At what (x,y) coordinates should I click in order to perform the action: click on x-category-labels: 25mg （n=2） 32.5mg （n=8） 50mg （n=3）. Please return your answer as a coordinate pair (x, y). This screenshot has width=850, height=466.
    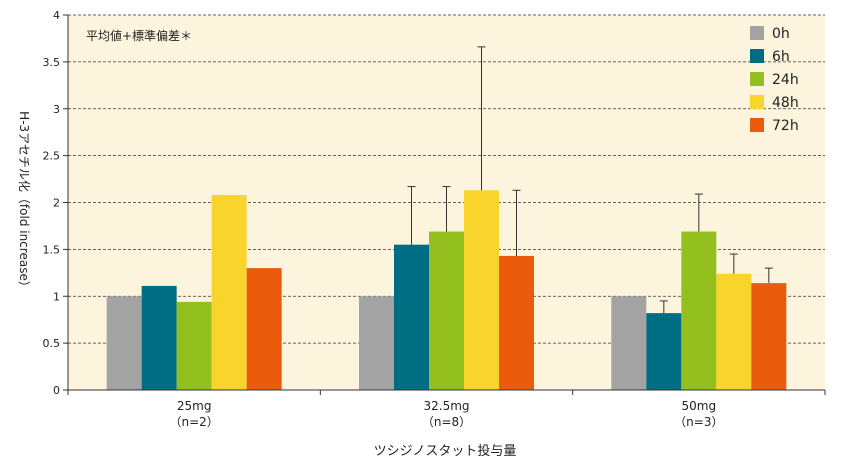
    Looking at the image, I should click on (447, 414).